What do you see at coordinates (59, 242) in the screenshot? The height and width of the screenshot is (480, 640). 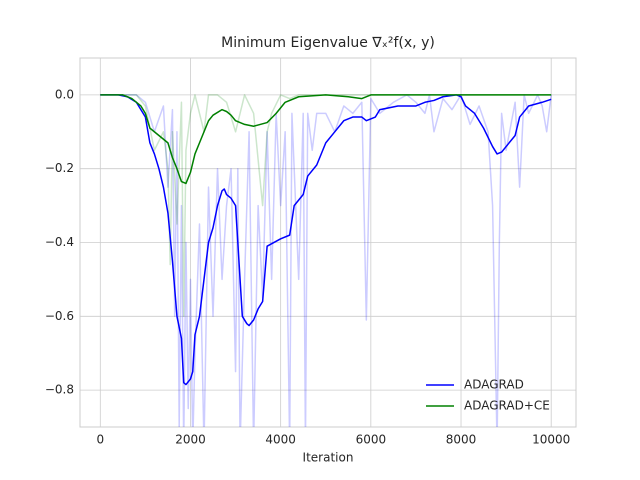 I see `y-tick-label: −0.4` at bounding box center [59, 242].